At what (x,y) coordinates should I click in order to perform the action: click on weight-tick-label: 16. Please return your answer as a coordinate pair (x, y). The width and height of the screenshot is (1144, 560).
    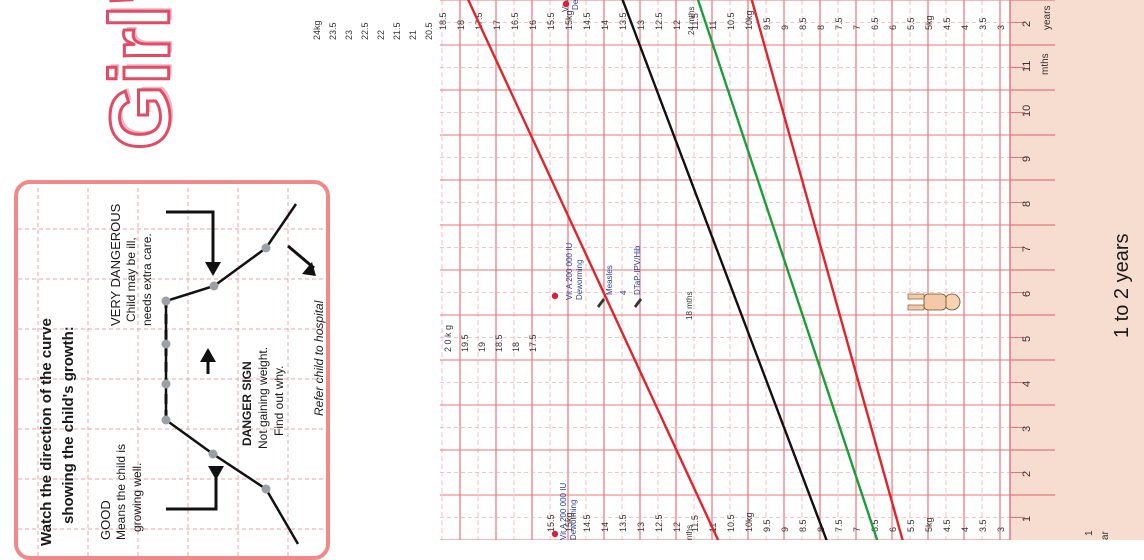
    Looking at the image, I should click on (533, 25).